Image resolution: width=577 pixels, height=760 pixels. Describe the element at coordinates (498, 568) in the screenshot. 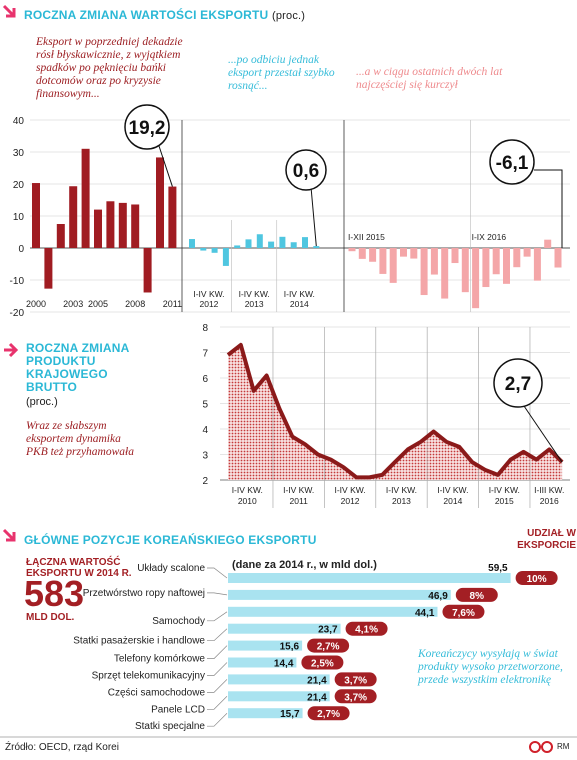

I see `value-label: 59,5` at that location.